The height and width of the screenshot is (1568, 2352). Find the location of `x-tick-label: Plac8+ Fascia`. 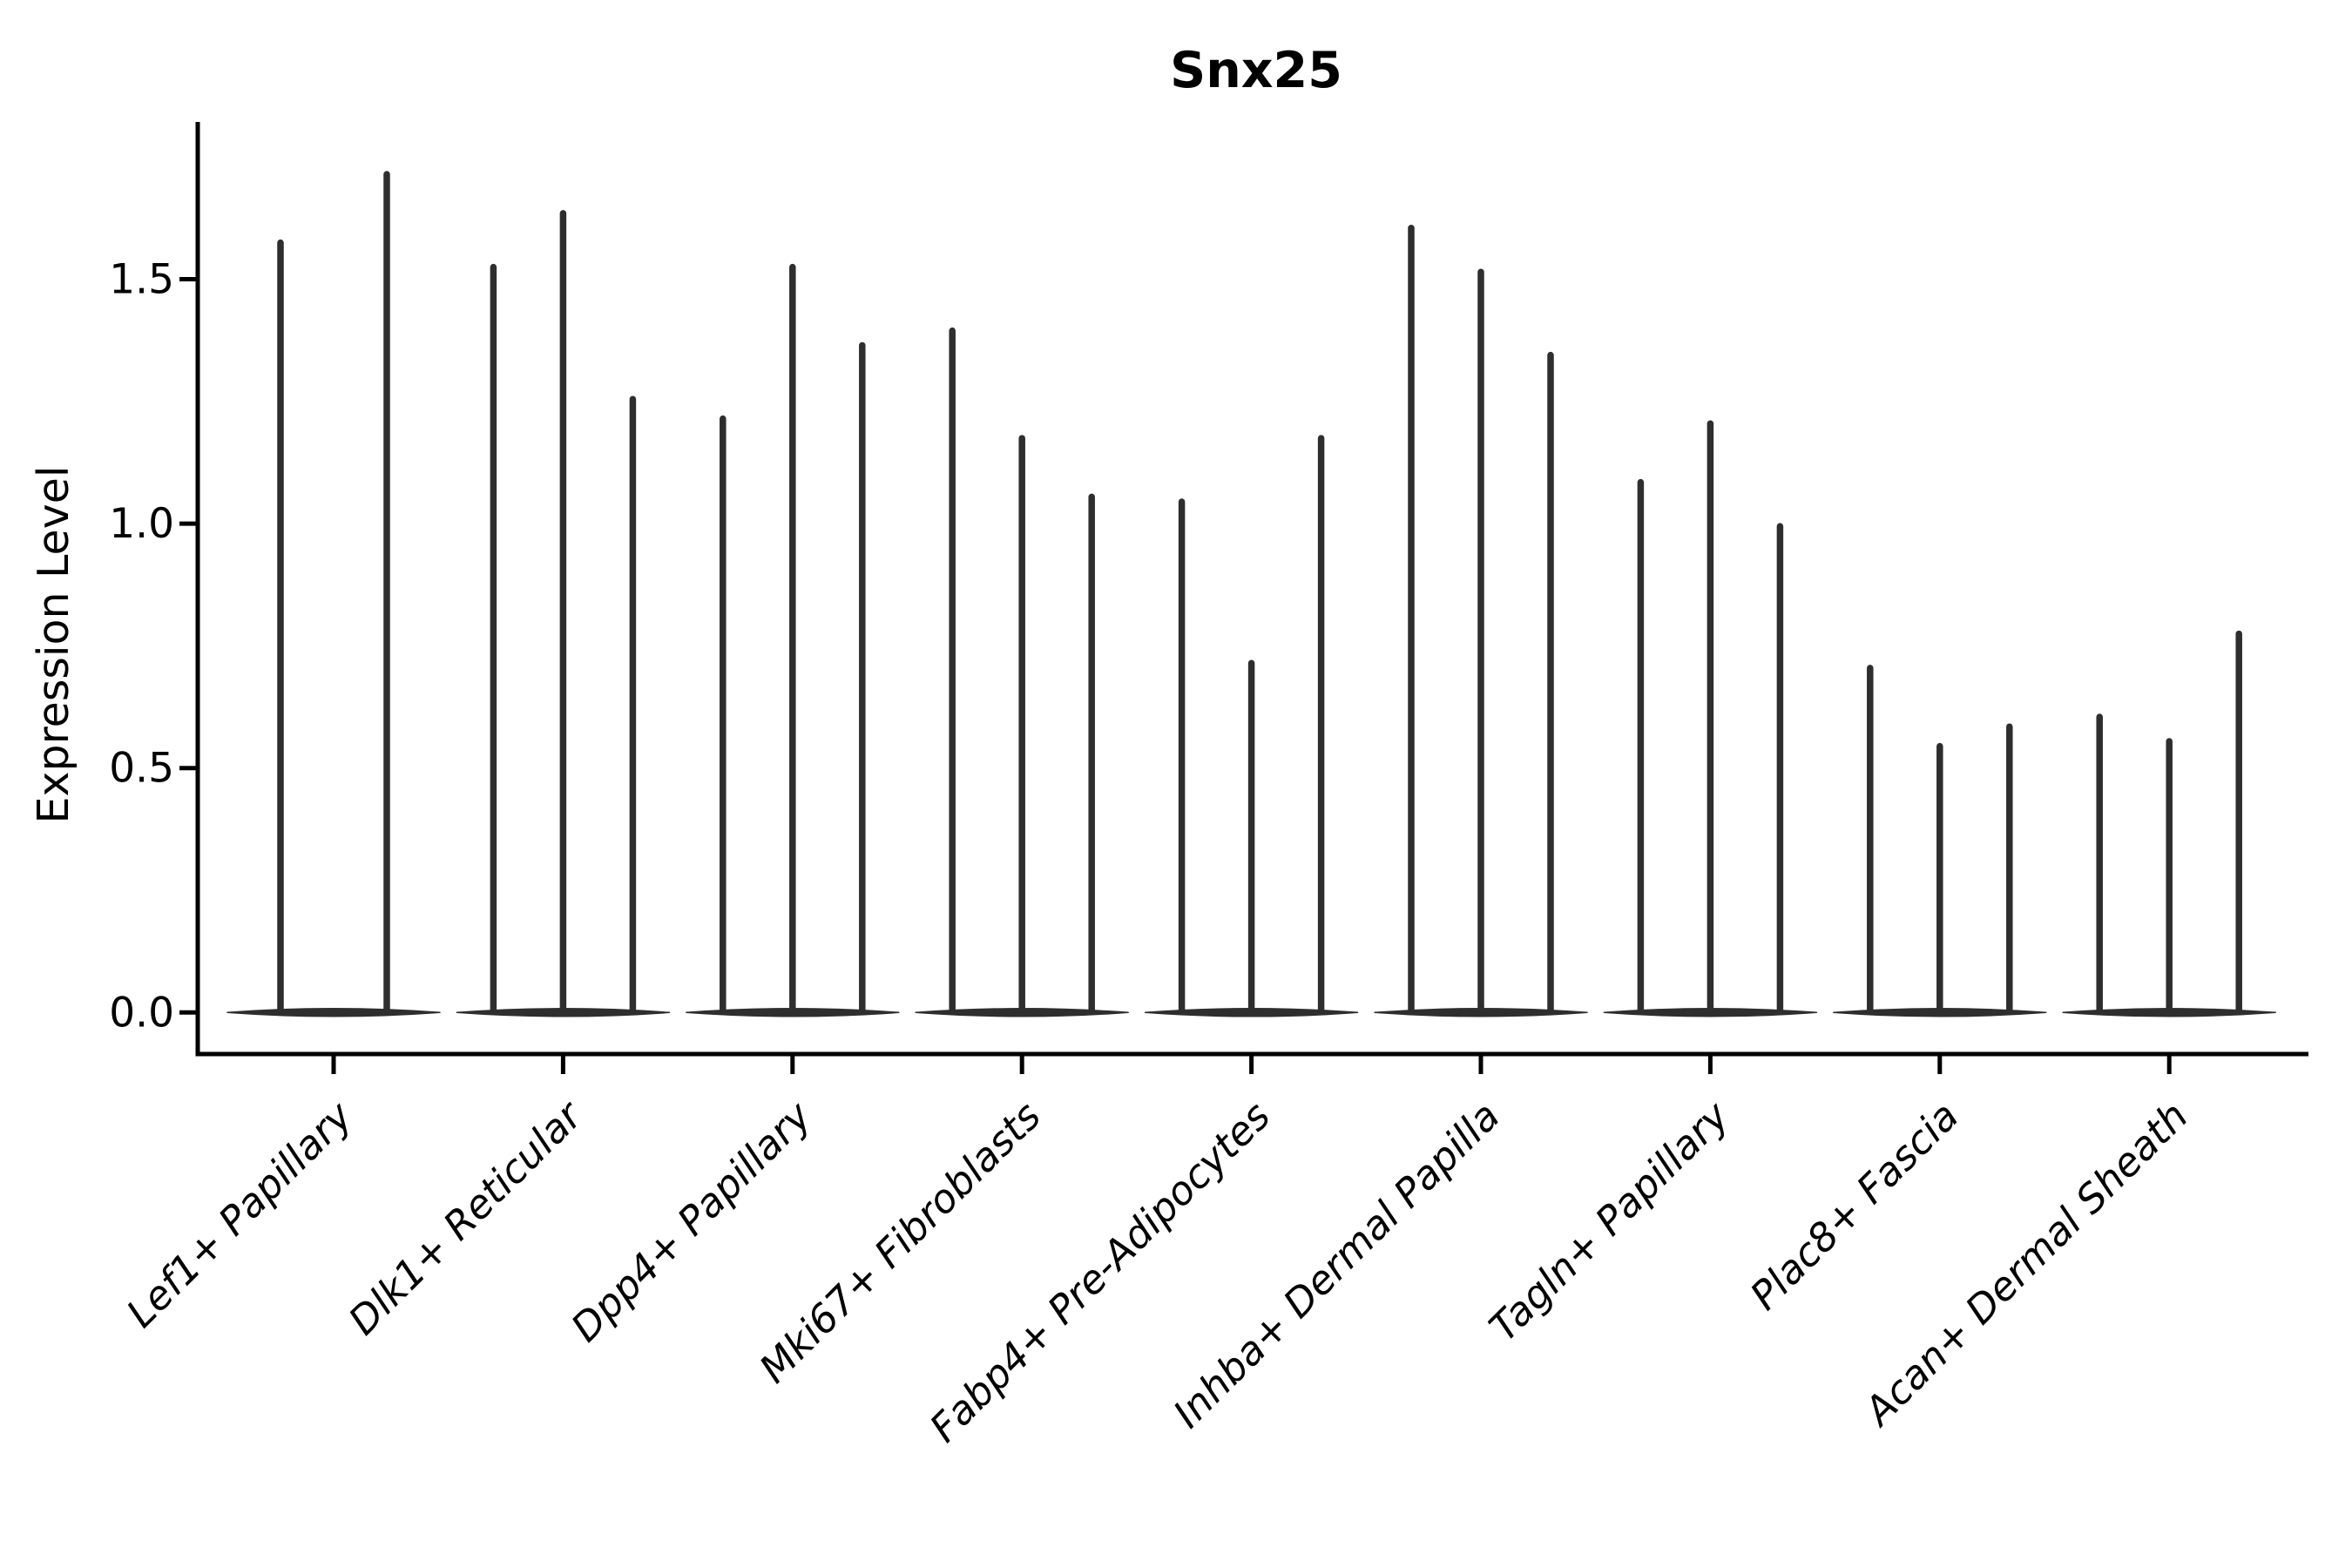

x-tick-label: Plac8+ Fascia is located at coordinates (1854, 1205).